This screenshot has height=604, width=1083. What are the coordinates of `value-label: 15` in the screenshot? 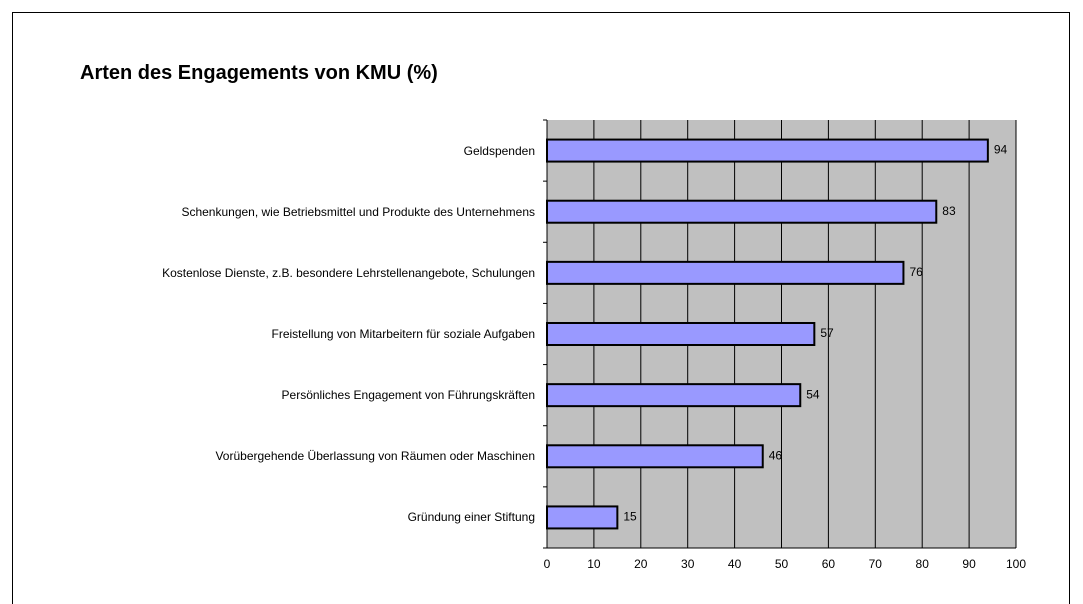 It's located at (630, 517).